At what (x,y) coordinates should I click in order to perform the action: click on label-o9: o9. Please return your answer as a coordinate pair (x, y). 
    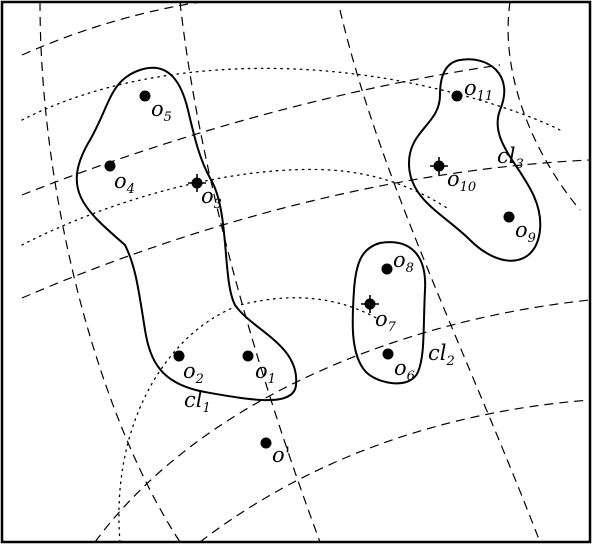
    Looking at the image, I should click on (525, 232).